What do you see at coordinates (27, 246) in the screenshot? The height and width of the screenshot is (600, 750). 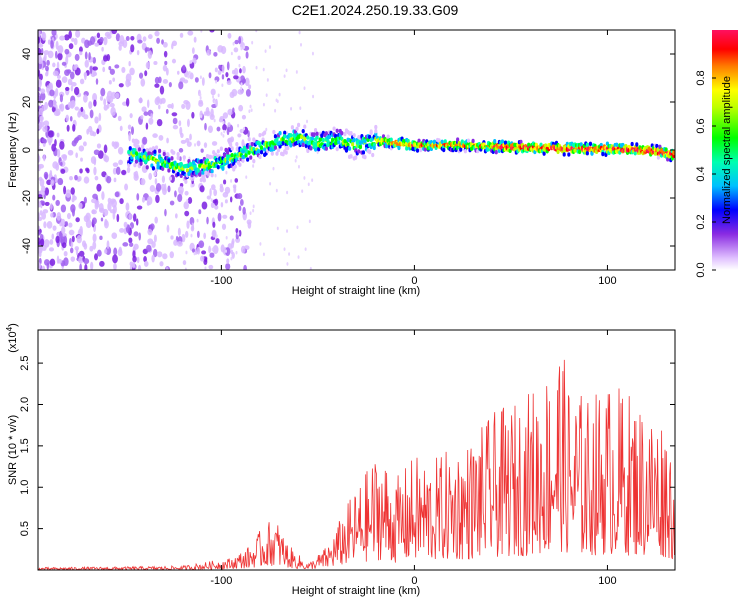 I see `spectrogram-y-tick-label: -40` at bounding box center [27, 246].